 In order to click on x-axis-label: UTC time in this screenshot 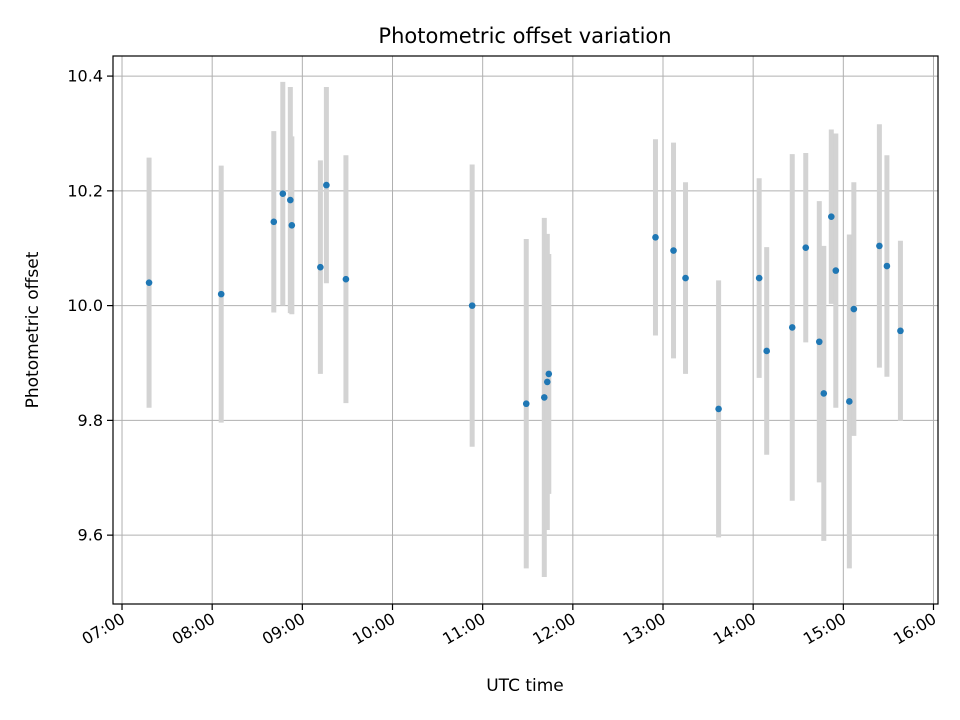, I will do `click(525, 686)`.